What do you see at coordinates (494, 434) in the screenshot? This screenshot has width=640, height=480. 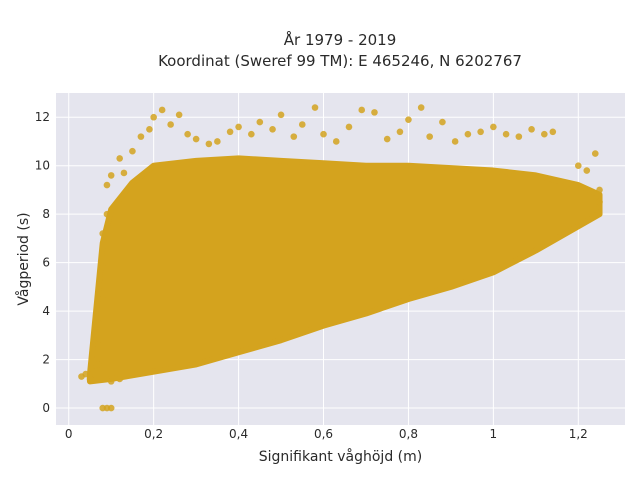 I see `x-tick-label: 1` at bounding box center [494, 434].